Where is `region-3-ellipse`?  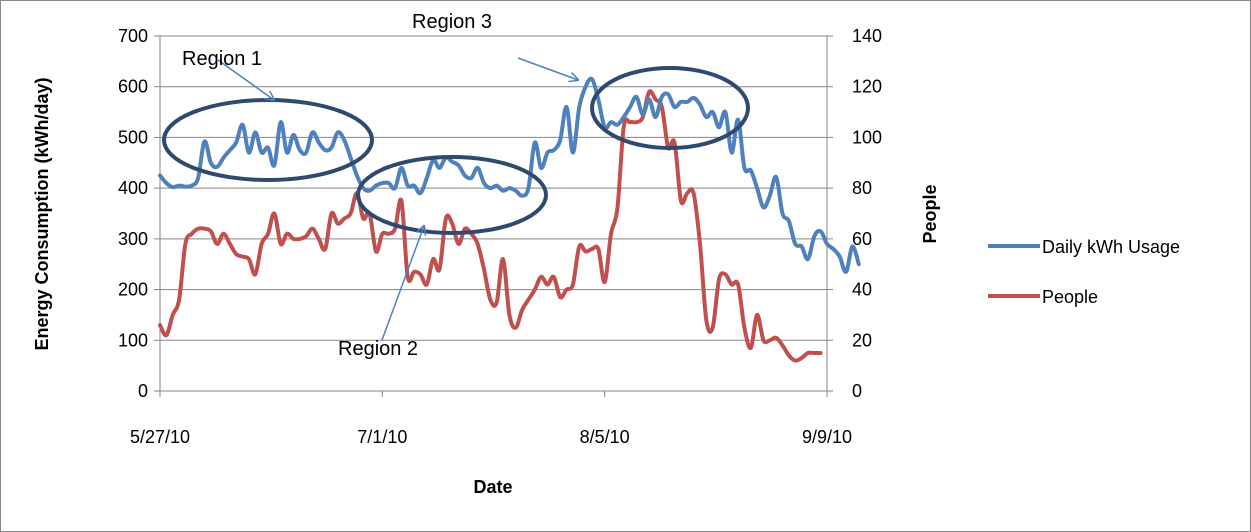 region-3-ellipse is located at coordinates (670, 108).